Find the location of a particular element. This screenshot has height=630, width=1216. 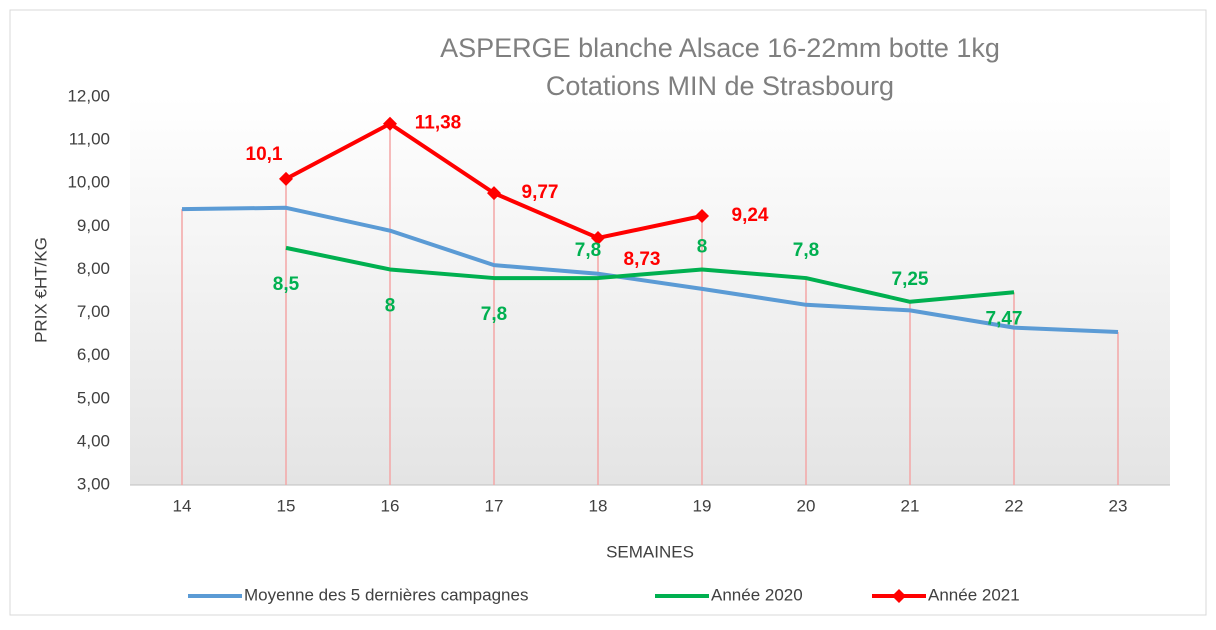

x-tick-label: 20 is located at coordinates (806, 505).